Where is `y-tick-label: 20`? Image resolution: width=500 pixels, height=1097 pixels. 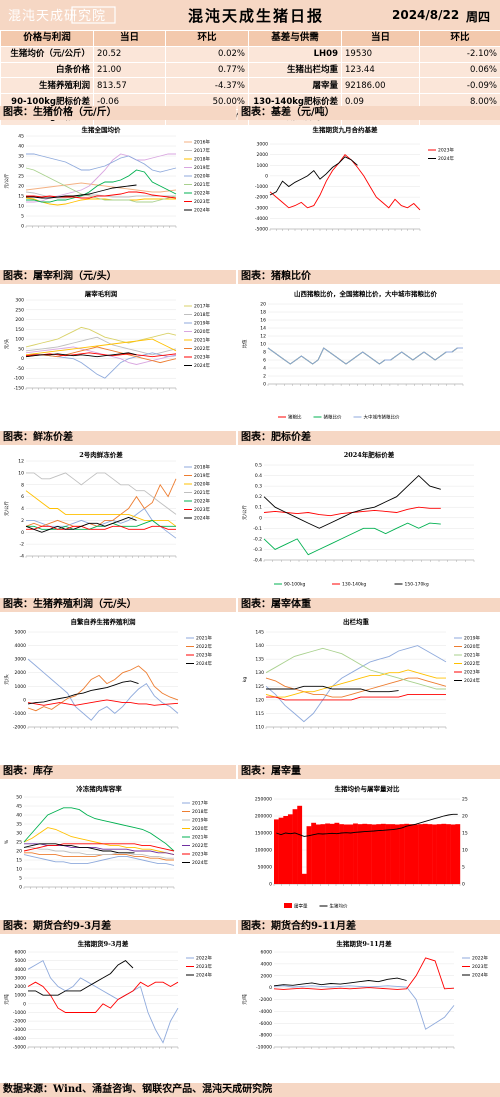
y-tick-label: 20 is located at coordinates (19, 852).